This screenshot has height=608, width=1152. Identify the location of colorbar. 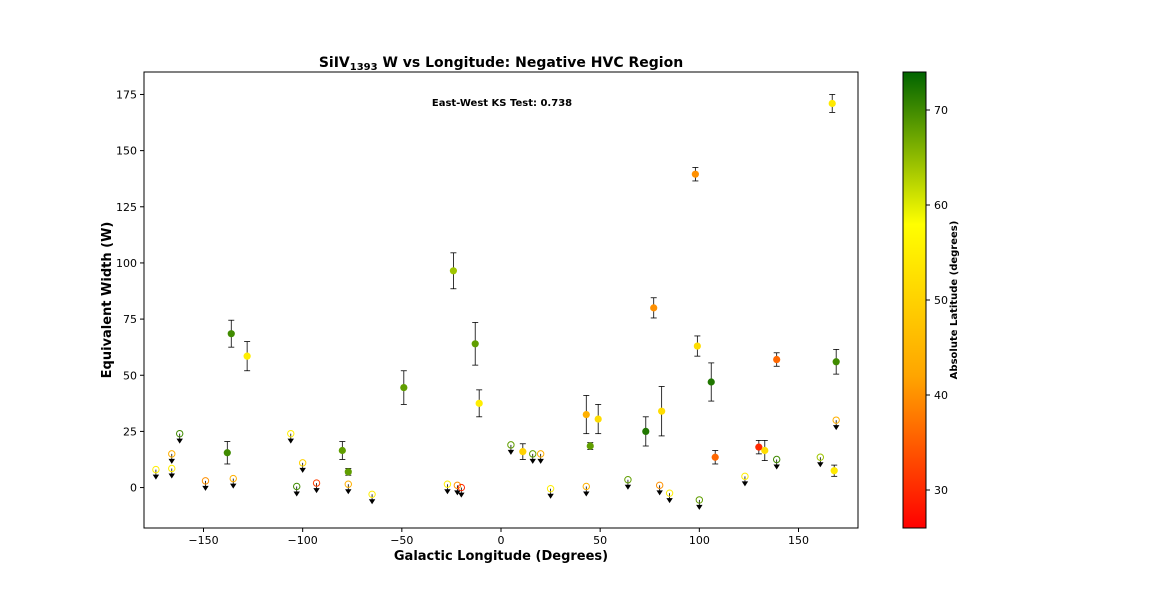
(914, 300).